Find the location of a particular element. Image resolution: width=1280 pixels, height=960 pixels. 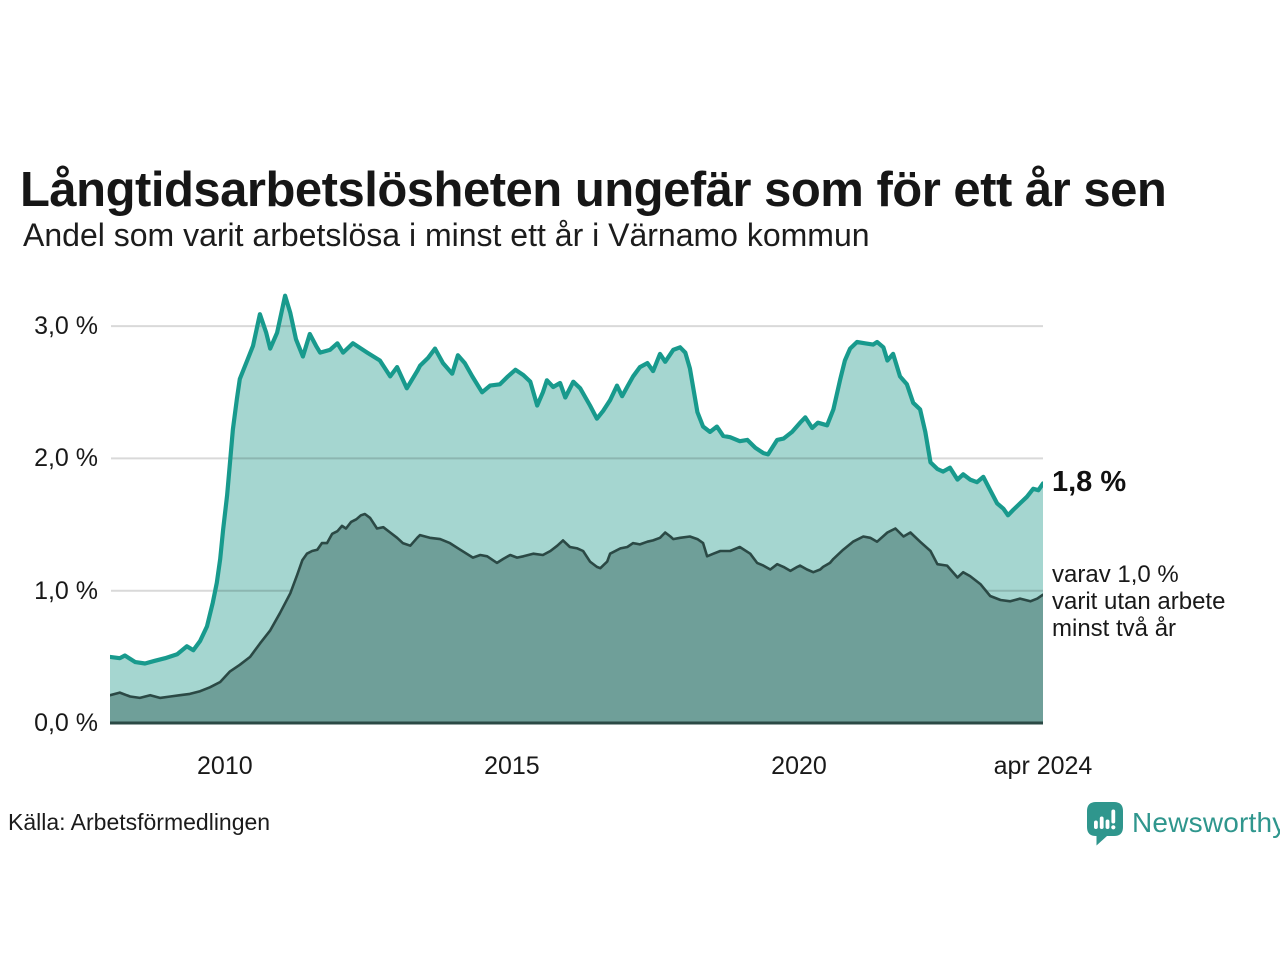

source-credit: Källa: Arbetsförmedlingen is located at coordinates (139, 822).